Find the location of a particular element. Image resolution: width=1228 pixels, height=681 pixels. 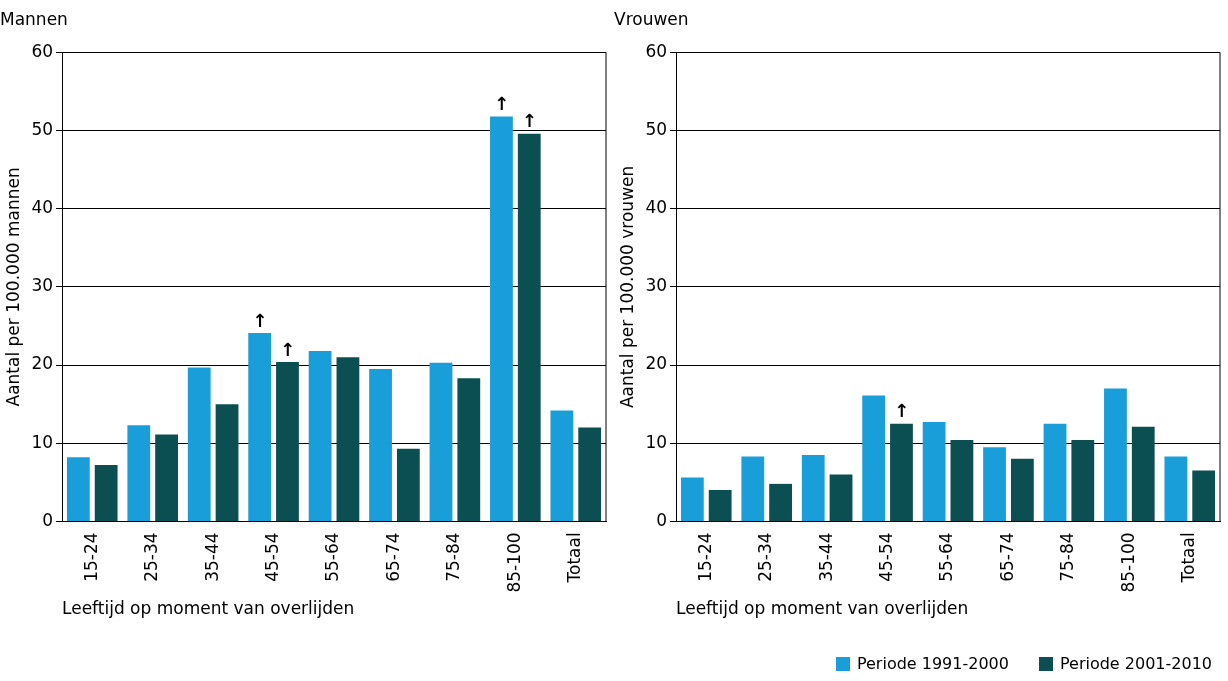

chart-title: Vrouwen is located at coordinates (651, 18).